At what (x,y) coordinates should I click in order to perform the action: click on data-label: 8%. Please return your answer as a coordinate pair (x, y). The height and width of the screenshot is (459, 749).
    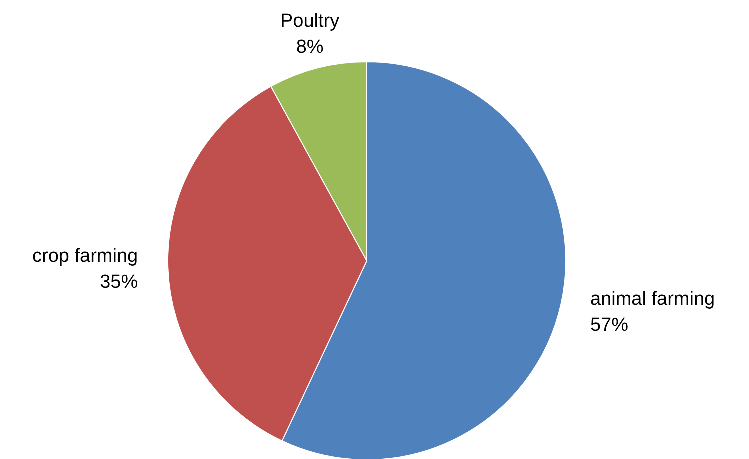
    Looking at the image, I should click on (310, 47).